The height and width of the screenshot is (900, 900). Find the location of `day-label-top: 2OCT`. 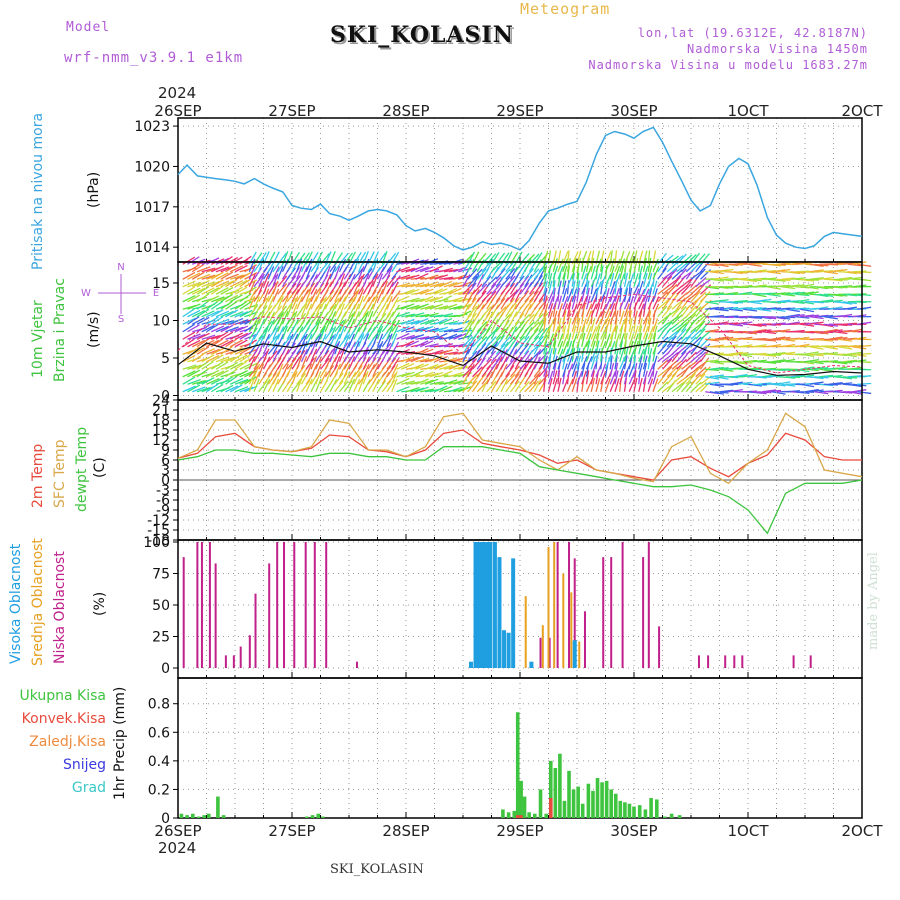

day-label-top: 2OCT is located at coordinates (863, 111).